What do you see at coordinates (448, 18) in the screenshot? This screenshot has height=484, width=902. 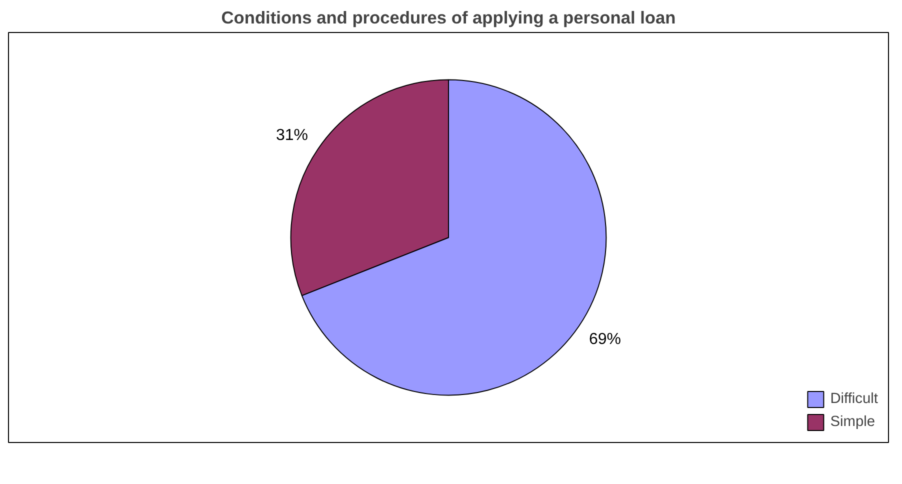 I see `chart-title: Conditions and procedures of applying a personal loan` at bounding box center [448, 18].